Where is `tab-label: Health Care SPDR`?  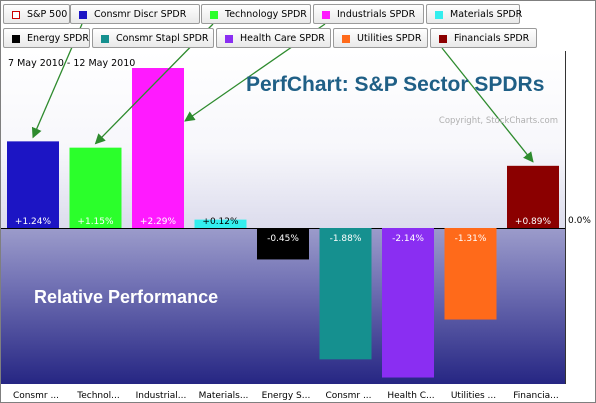
tab-label: Health Care SPDR is located at coordinates (282, 38).